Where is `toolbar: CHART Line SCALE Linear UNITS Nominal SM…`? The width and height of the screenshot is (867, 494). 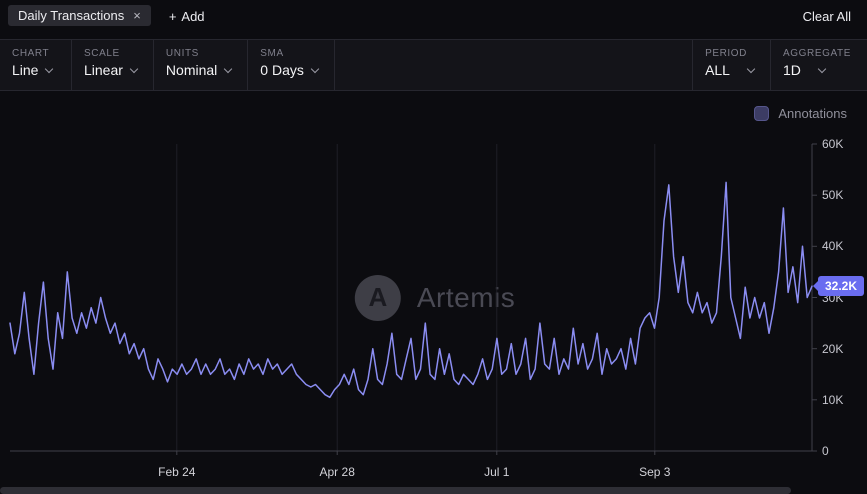 toolbar: CHART Line SCALE Linear UNITS Nominal SM… is located at coordinates (433, 65).